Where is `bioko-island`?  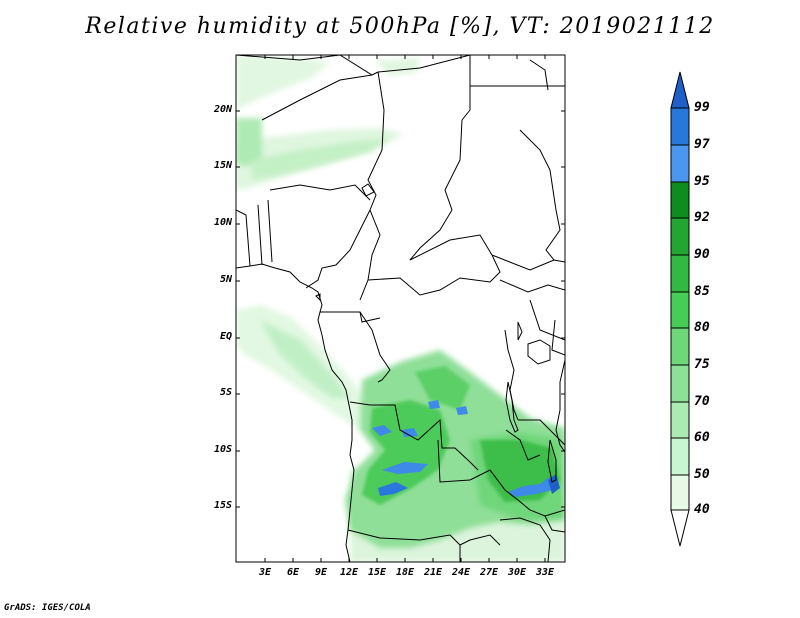 bioko-island is located at coordinates (318, 297).